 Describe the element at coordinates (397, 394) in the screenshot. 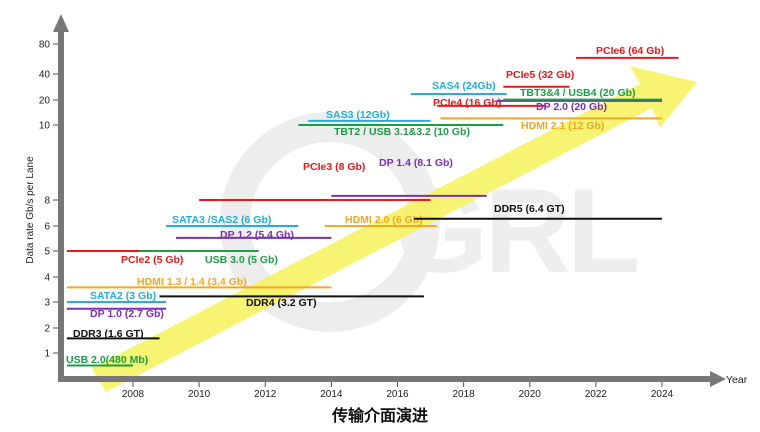

I see `x-tick-label: 2016` at that location.